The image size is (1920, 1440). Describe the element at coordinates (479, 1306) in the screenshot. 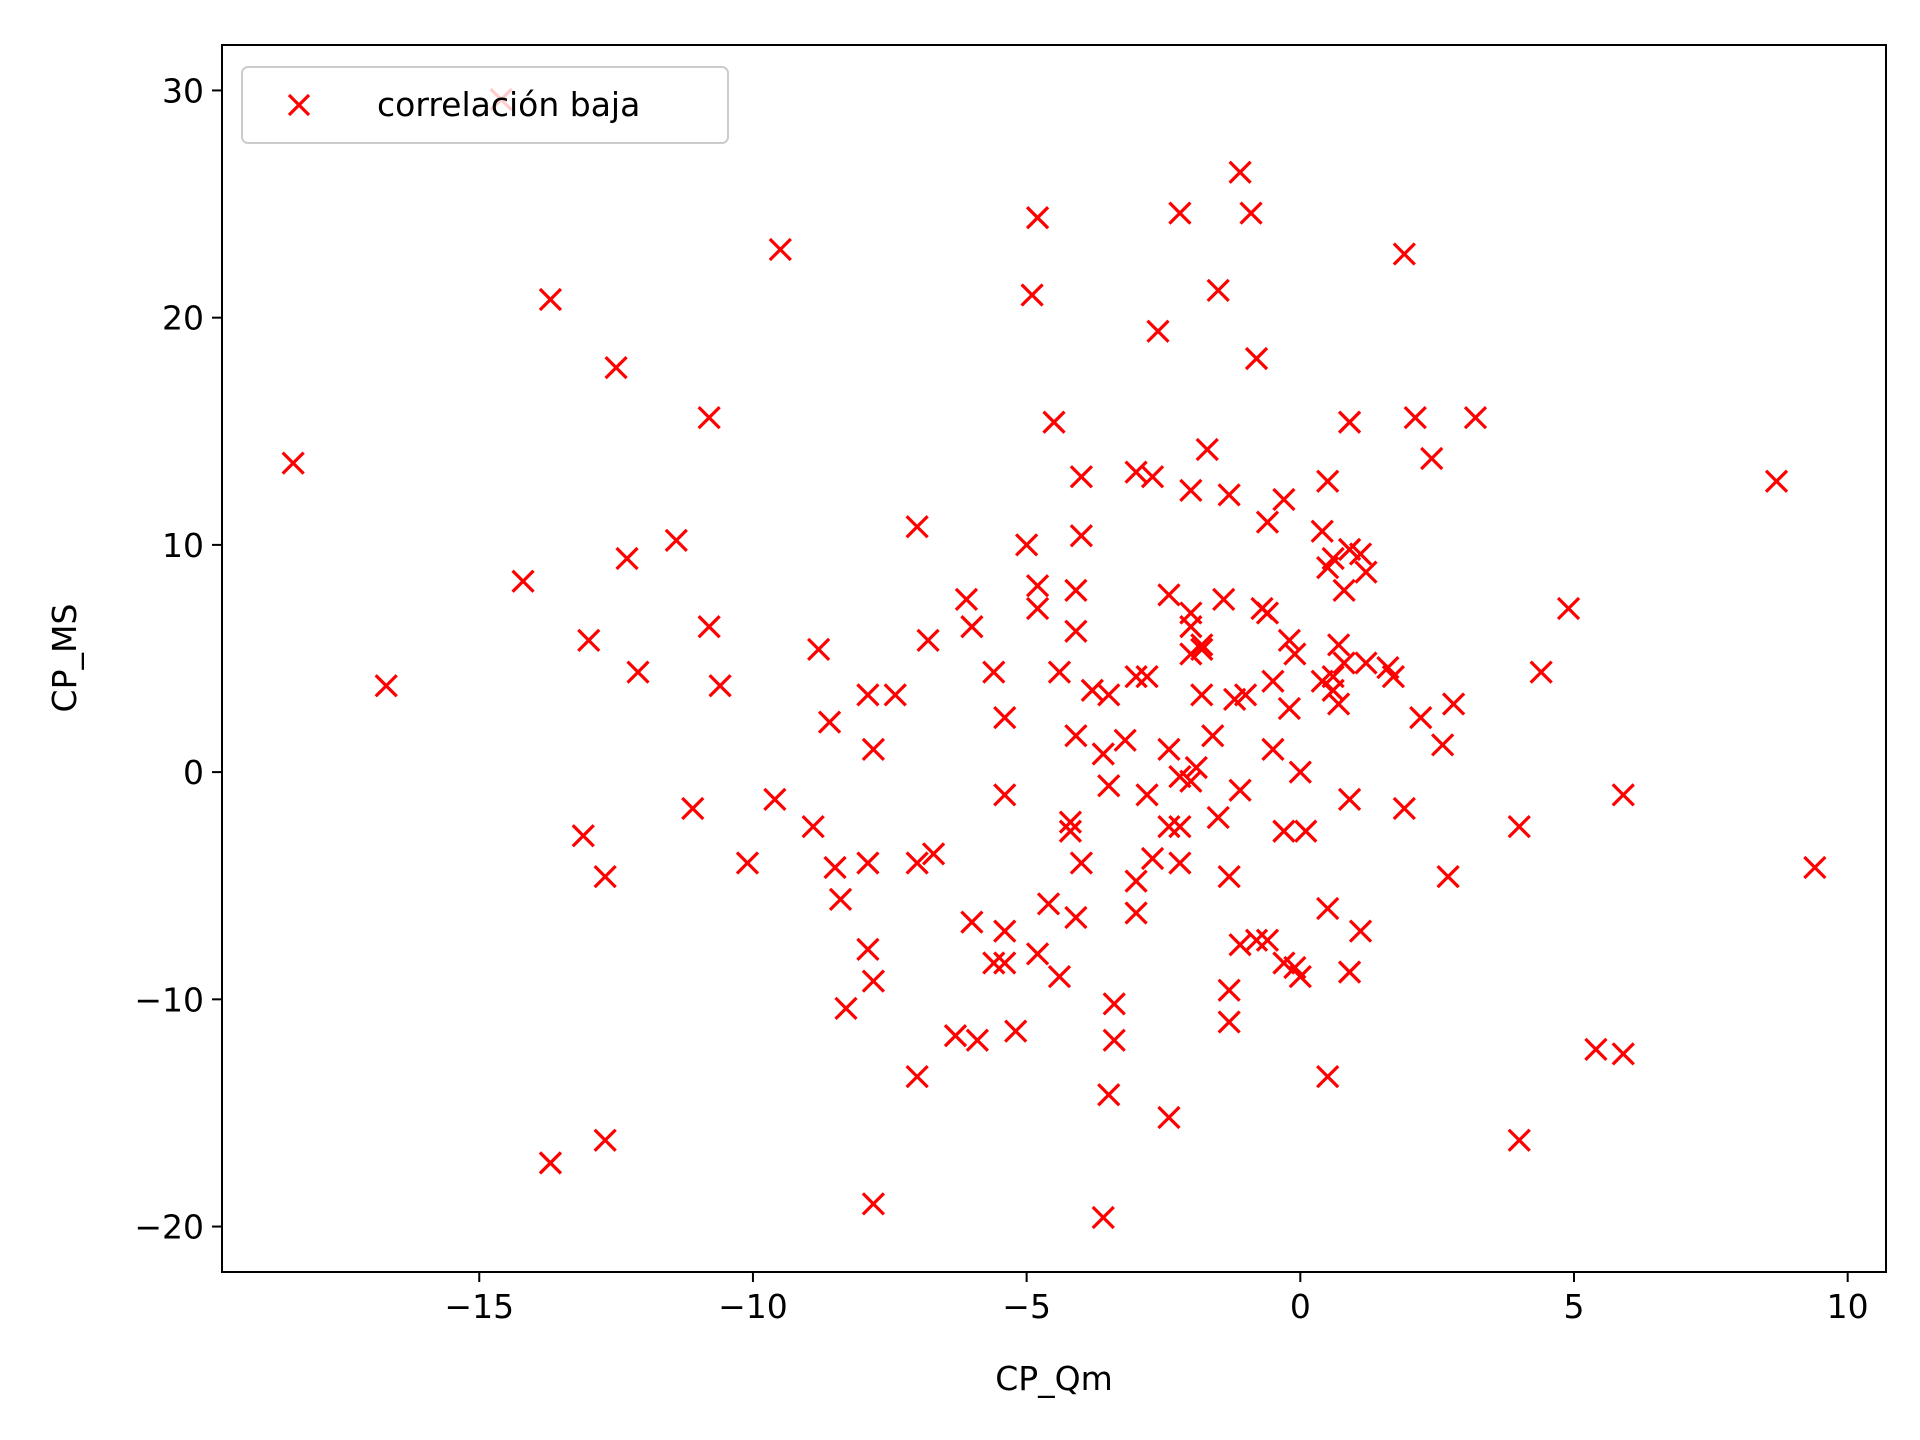

I see `x-tick-label: −15` at that location.